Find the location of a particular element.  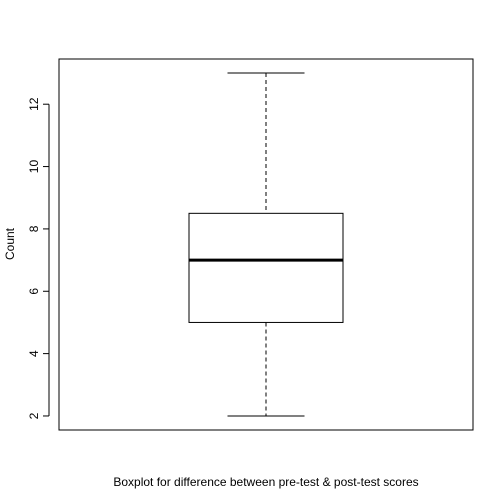

y-tick-label-10: 10 is located at coordinates (34, 167).